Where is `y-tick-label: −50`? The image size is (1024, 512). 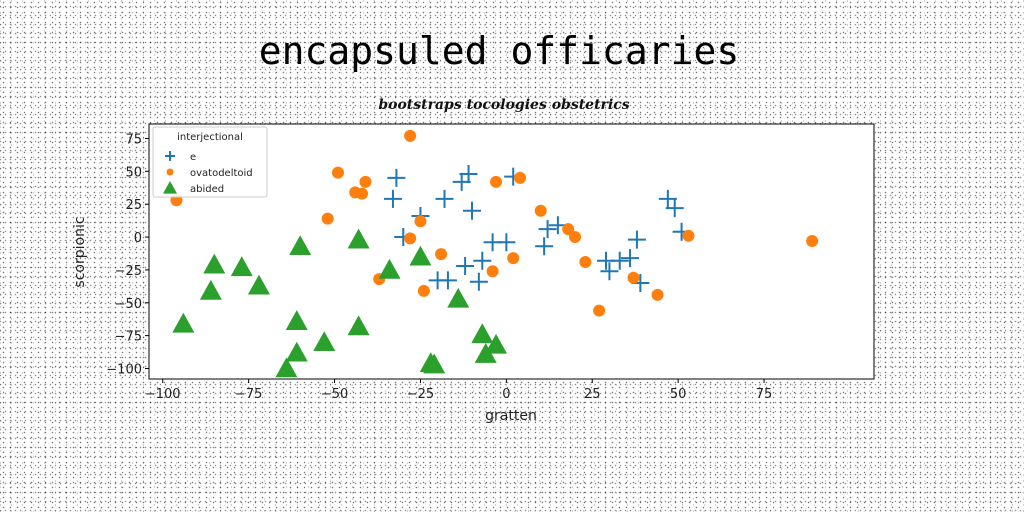 y-tick-label: −50 is located at coordinates (128, 304).